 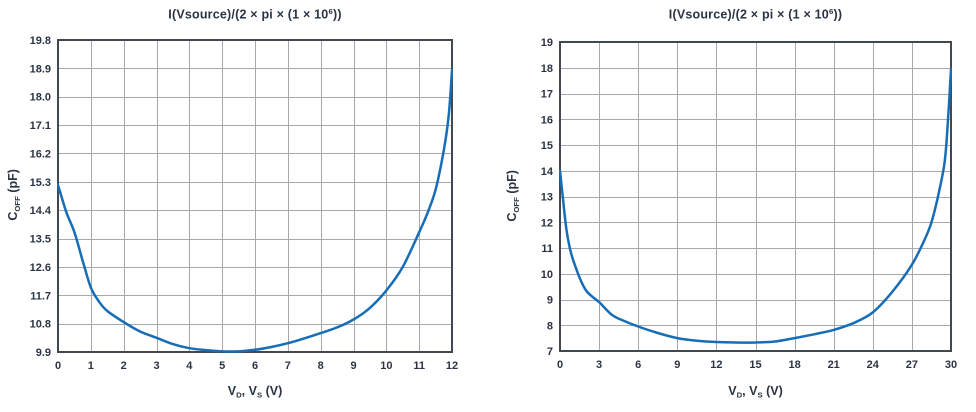 What do you see at coordinates (386, 366) in the screenshot?
I see `x-tick-label: 10` at bounding box center [386, 366].